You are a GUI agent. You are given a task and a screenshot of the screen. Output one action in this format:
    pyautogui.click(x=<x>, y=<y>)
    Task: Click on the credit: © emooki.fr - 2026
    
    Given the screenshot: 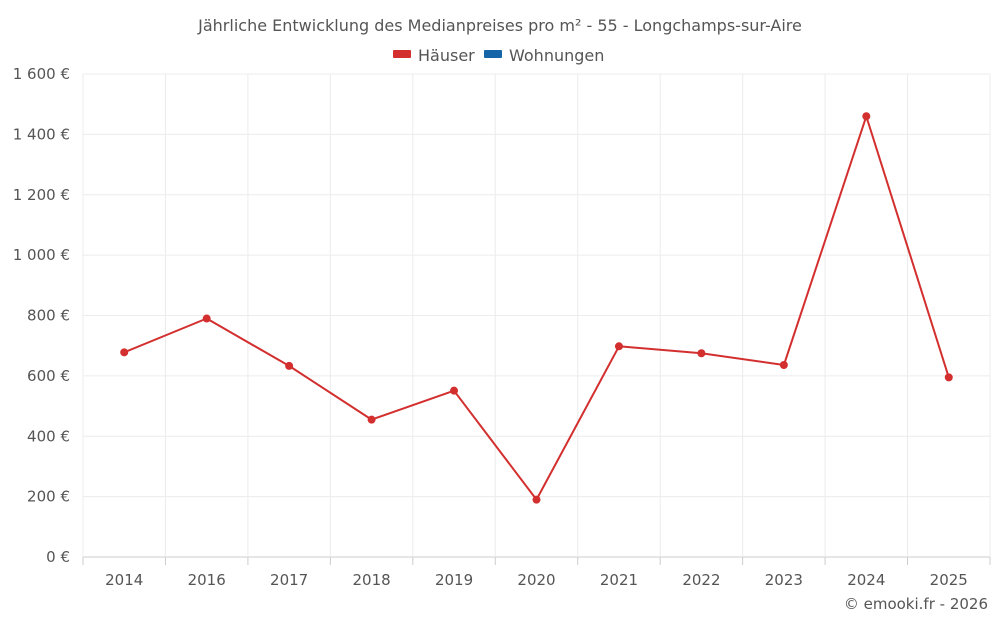 What is the action you would take?
    pyautogui.click(x=916, y=604)
    